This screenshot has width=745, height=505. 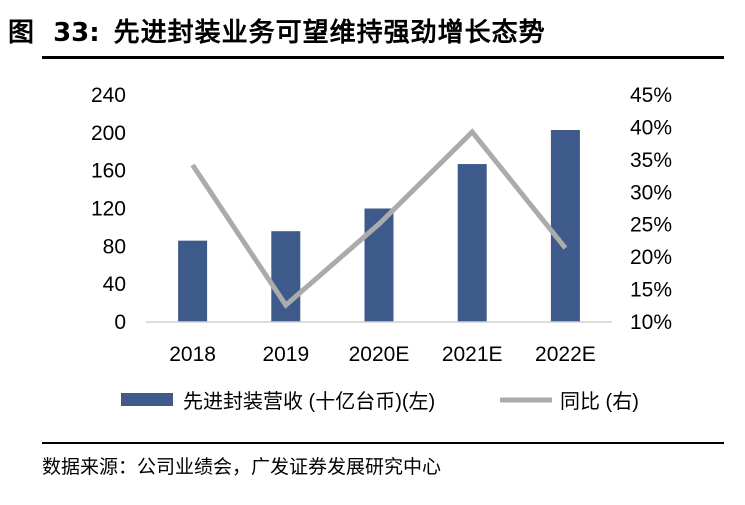 I want to click on right-axis-tick-label: 25%, so click(x=651, y=225).